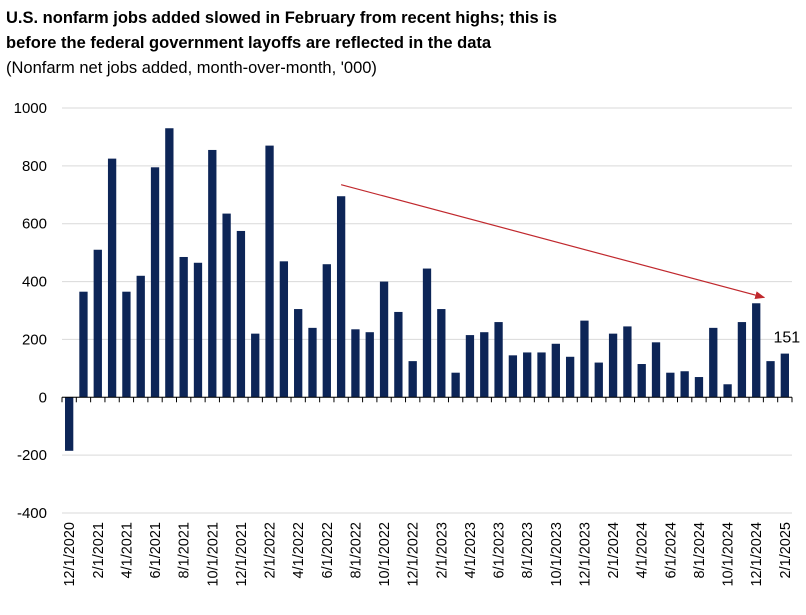 This screenshot has height=615, width=806. What do you see at coordinates (385, 554) in the screenshot?
I see `x-tick-label: 10/1/2022` at bounding box center [385, 554].